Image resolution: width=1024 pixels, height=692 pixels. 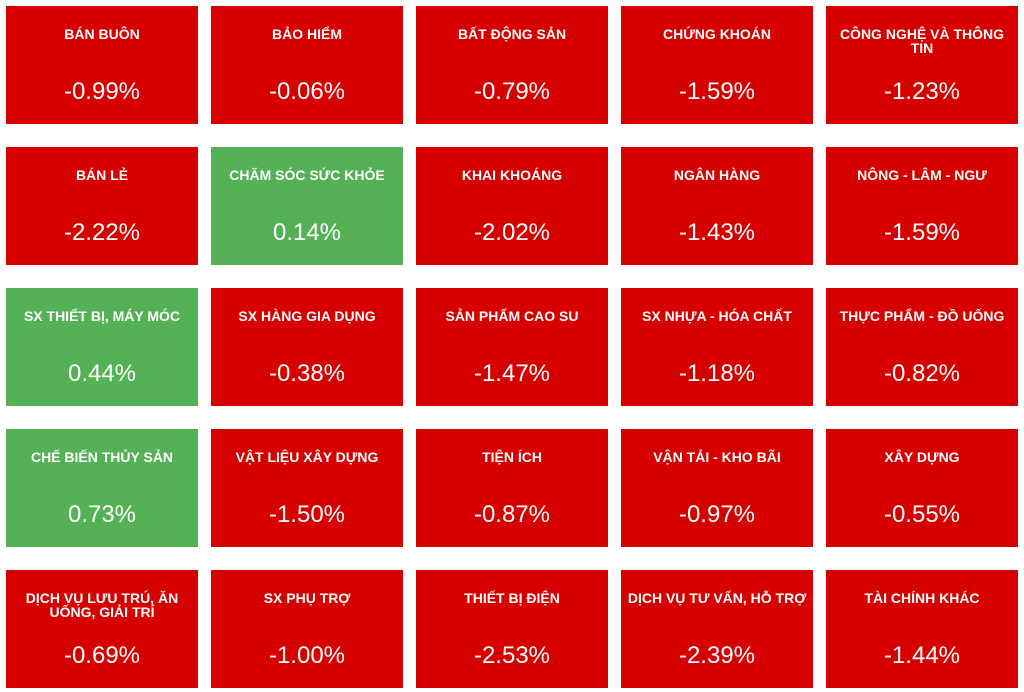 What do you see at coordinates (102, 232) in the screenshot?
I see `sector-change: -2.22%` at bounding box center [102, 232].